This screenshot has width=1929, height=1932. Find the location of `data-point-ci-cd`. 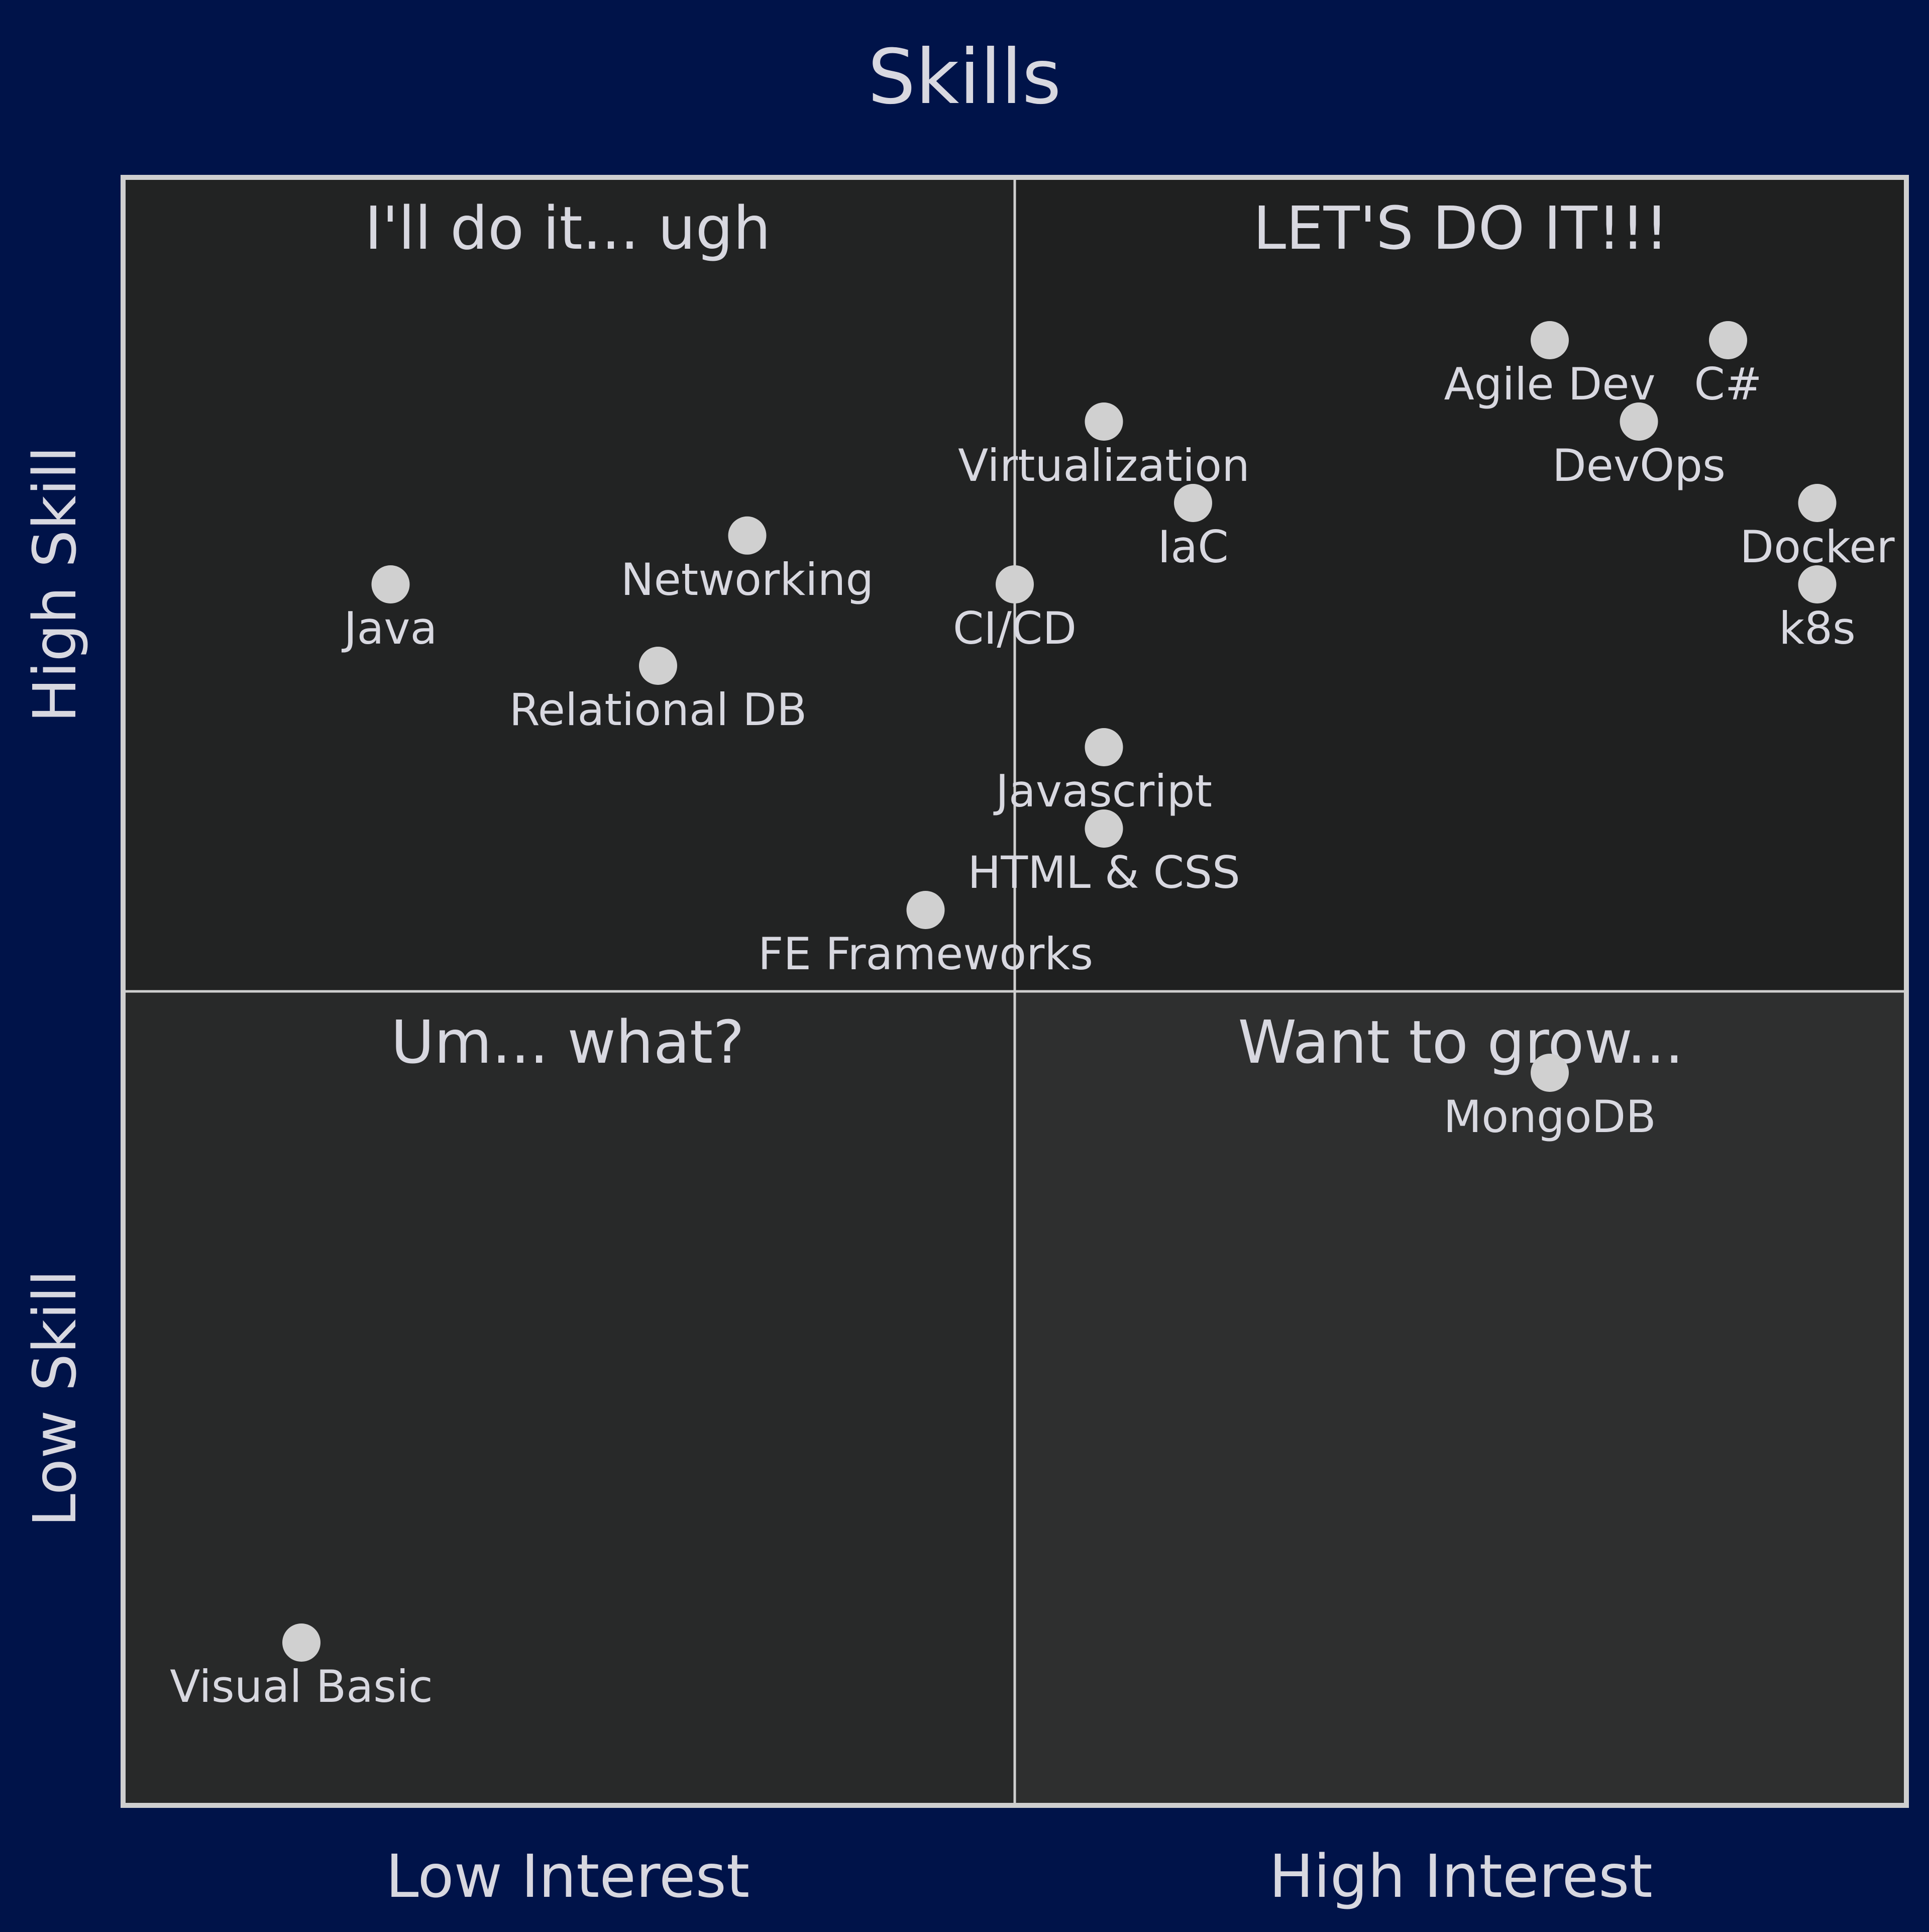

data-point-ci-cd is located at coordinates (1015, 584).